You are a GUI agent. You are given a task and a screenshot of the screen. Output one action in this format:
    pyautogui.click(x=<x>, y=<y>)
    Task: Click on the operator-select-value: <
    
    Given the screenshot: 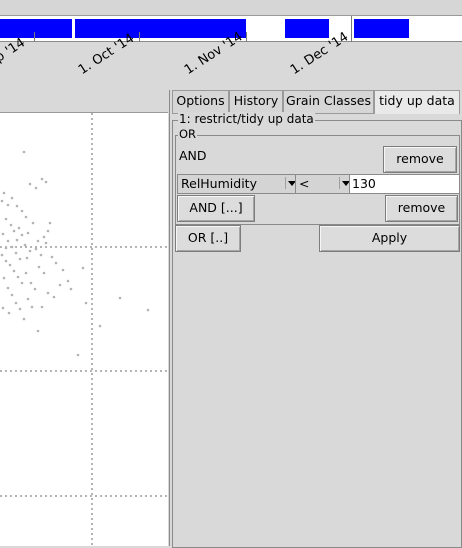 What is the action you would take?
    pyautogui.click(x=304, y=183)
    